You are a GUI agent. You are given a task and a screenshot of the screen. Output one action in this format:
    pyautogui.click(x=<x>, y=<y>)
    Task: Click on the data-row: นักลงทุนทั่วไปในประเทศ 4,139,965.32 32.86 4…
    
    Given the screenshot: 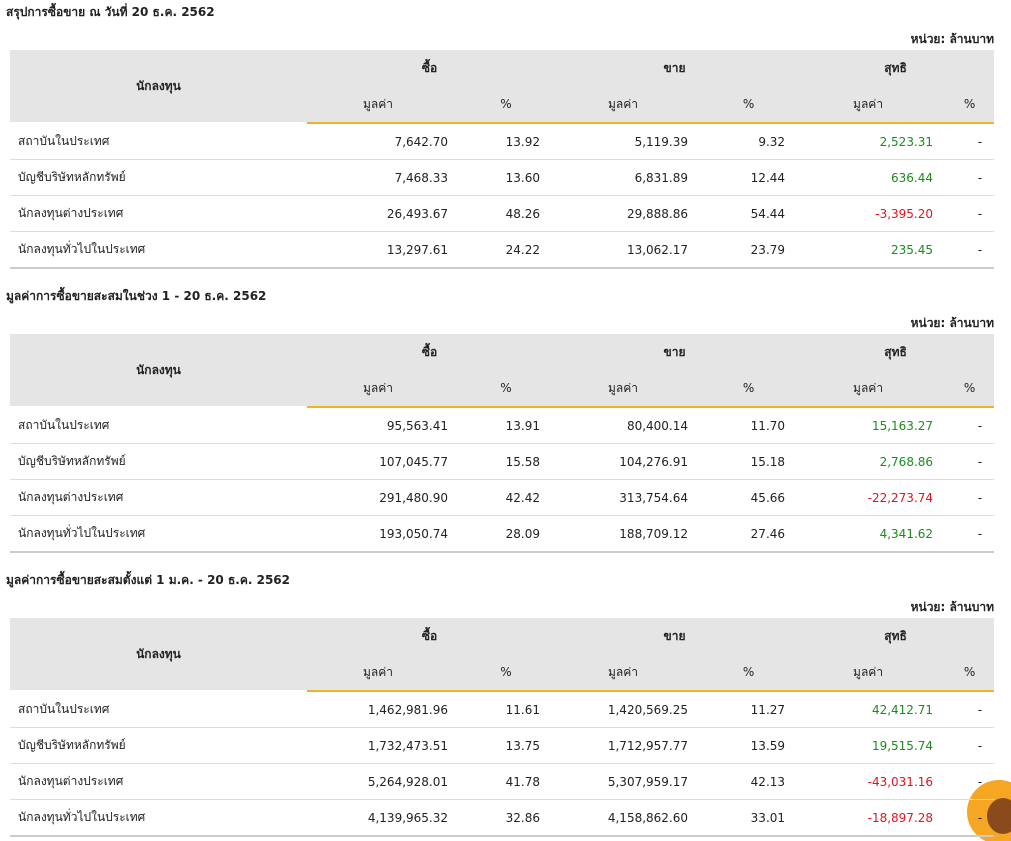 What is the action you would take?
    pyautogui.click(x=502, y=818)
    